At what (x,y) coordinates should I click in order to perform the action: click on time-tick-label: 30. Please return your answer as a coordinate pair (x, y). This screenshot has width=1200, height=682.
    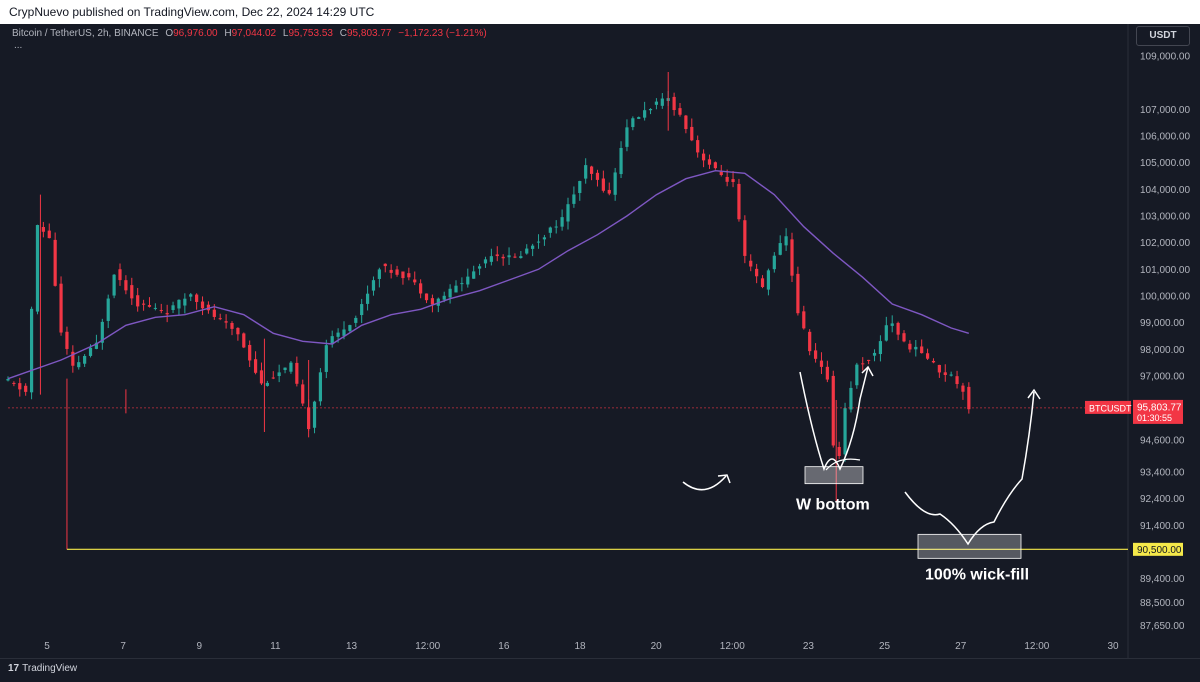
    Looking at the image, I should click on (1113, 646).